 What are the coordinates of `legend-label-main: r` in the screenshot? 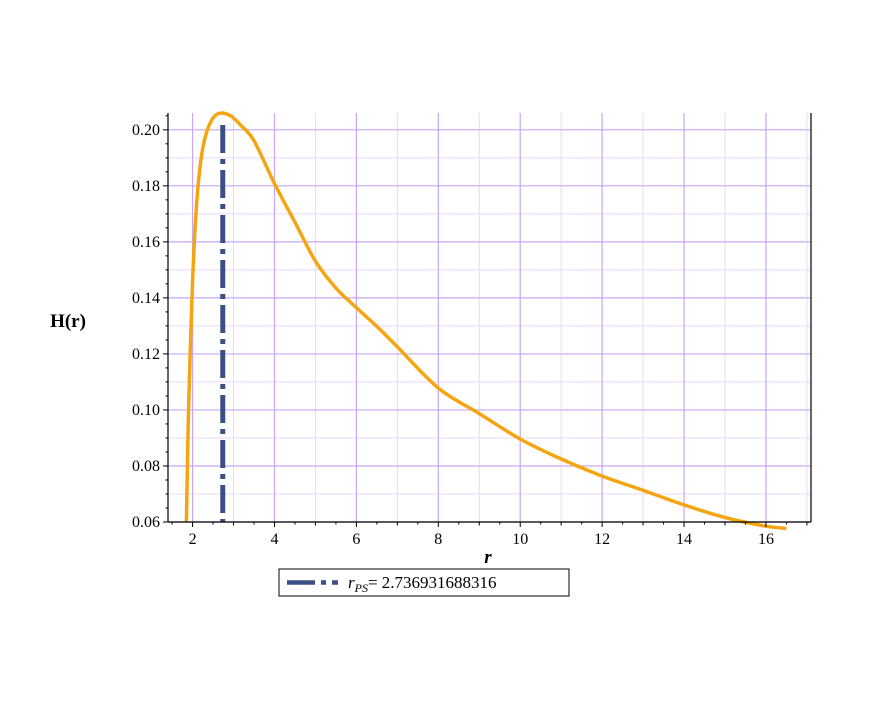 It's located at (351, 582).